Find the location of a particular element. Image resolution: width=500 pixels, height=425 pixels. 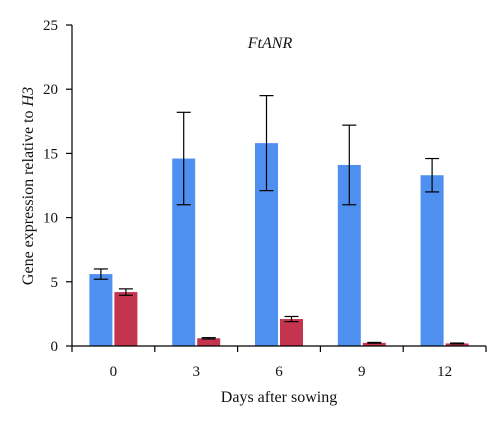

x-axis-ticks: 0 3 6 9 12 is located at coordinates (279, 363).